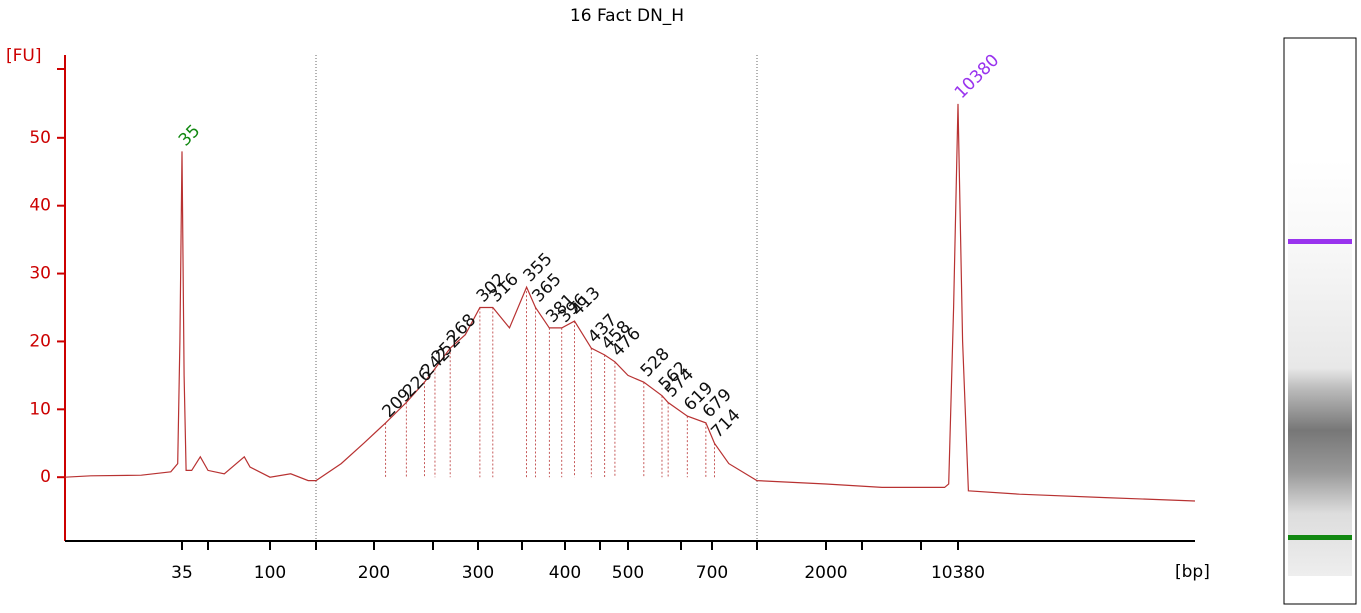  What do you see at coordinates (958, 573) in the screenshot?
I see `x-tick-label: 10380` at bounding box center [958, 573].